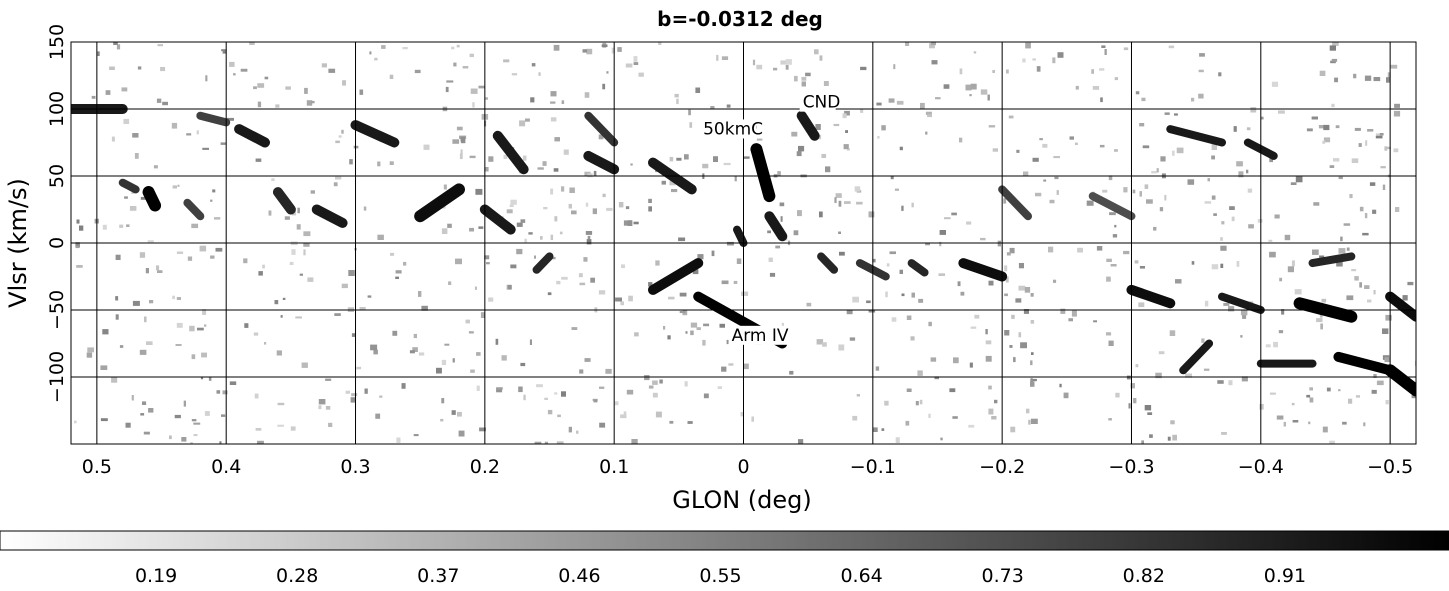 This screenshot has height=591, width=1449. I want to click on x-tick-label: 0.1, so click(614, 467).